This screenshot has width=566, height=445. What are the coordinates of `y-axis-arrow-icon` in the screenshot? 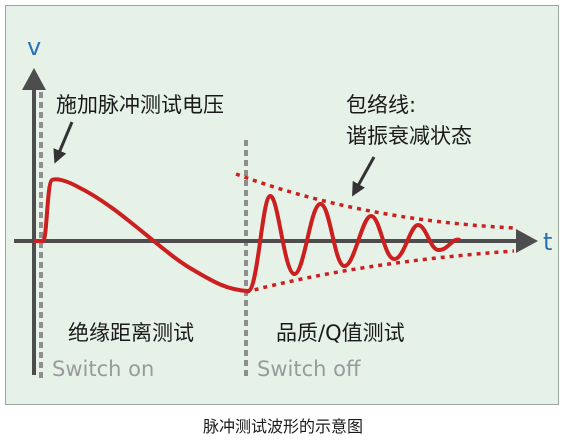 It's located at (34, 79).